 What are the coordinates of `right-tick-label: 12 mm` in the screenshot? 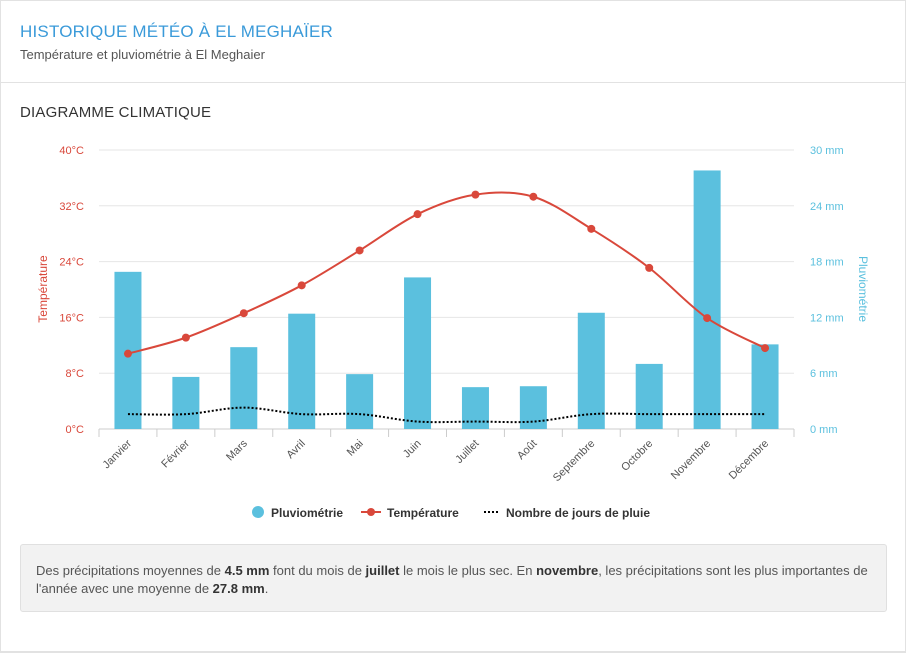 It's located at (827, 318).